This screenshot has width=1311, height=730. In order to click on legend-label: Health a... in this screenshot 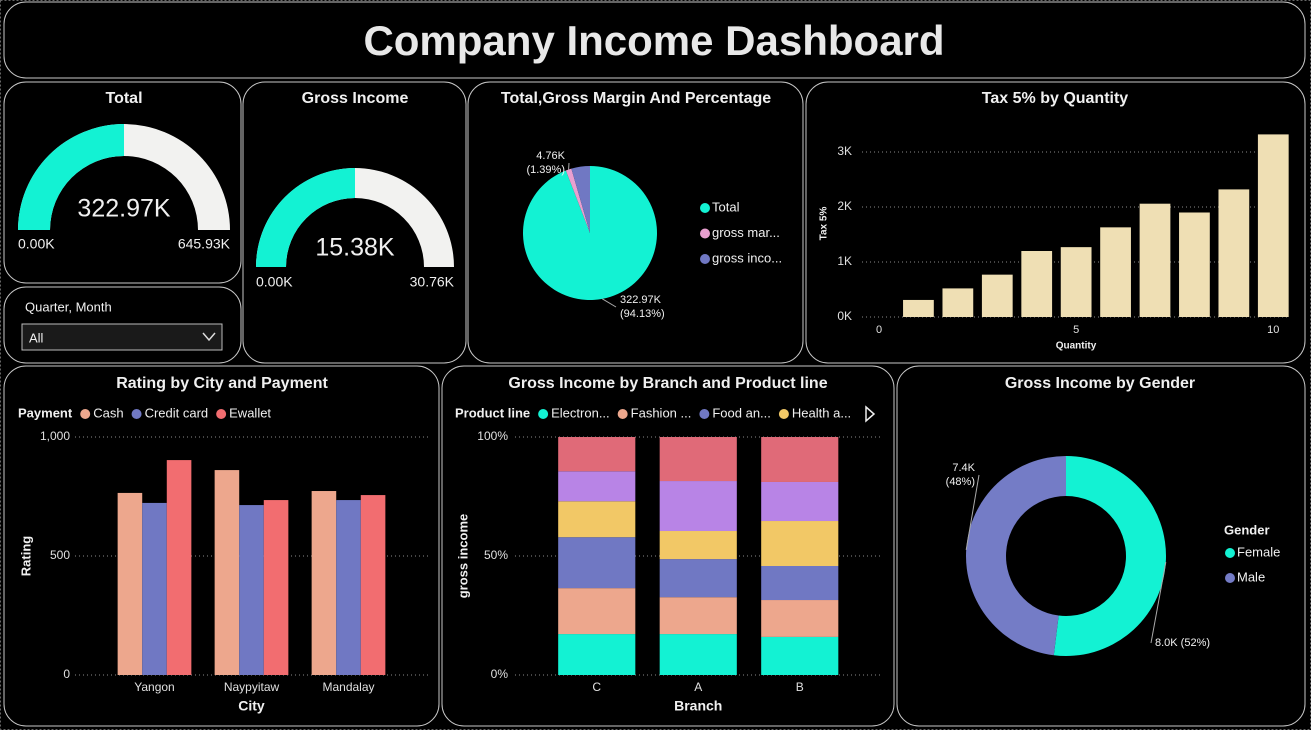, I will do `click(821, 412)`.